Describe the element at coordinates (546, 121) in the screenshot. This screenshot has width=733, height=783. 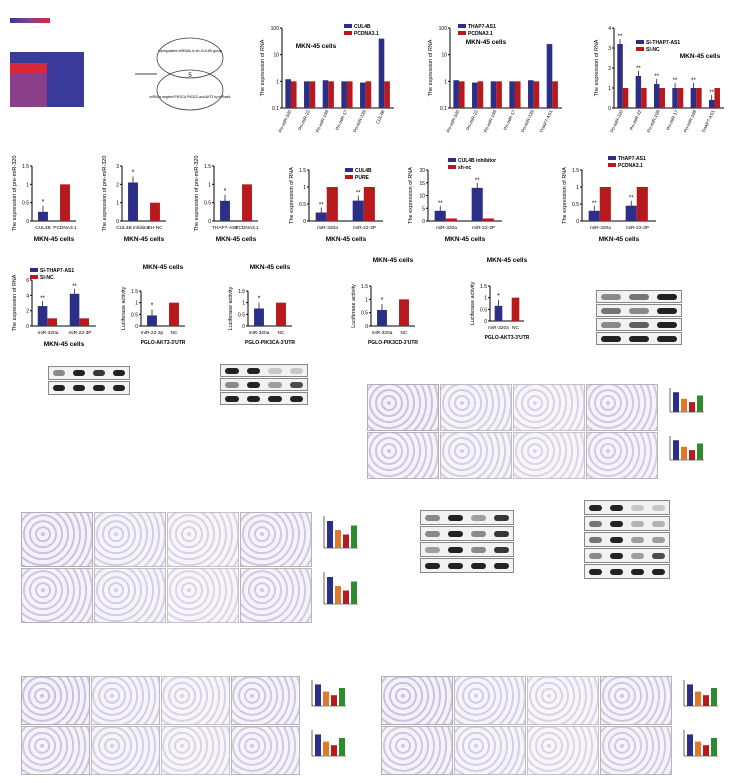
I see `x-tick-label: THAP7-AS1` at that location.